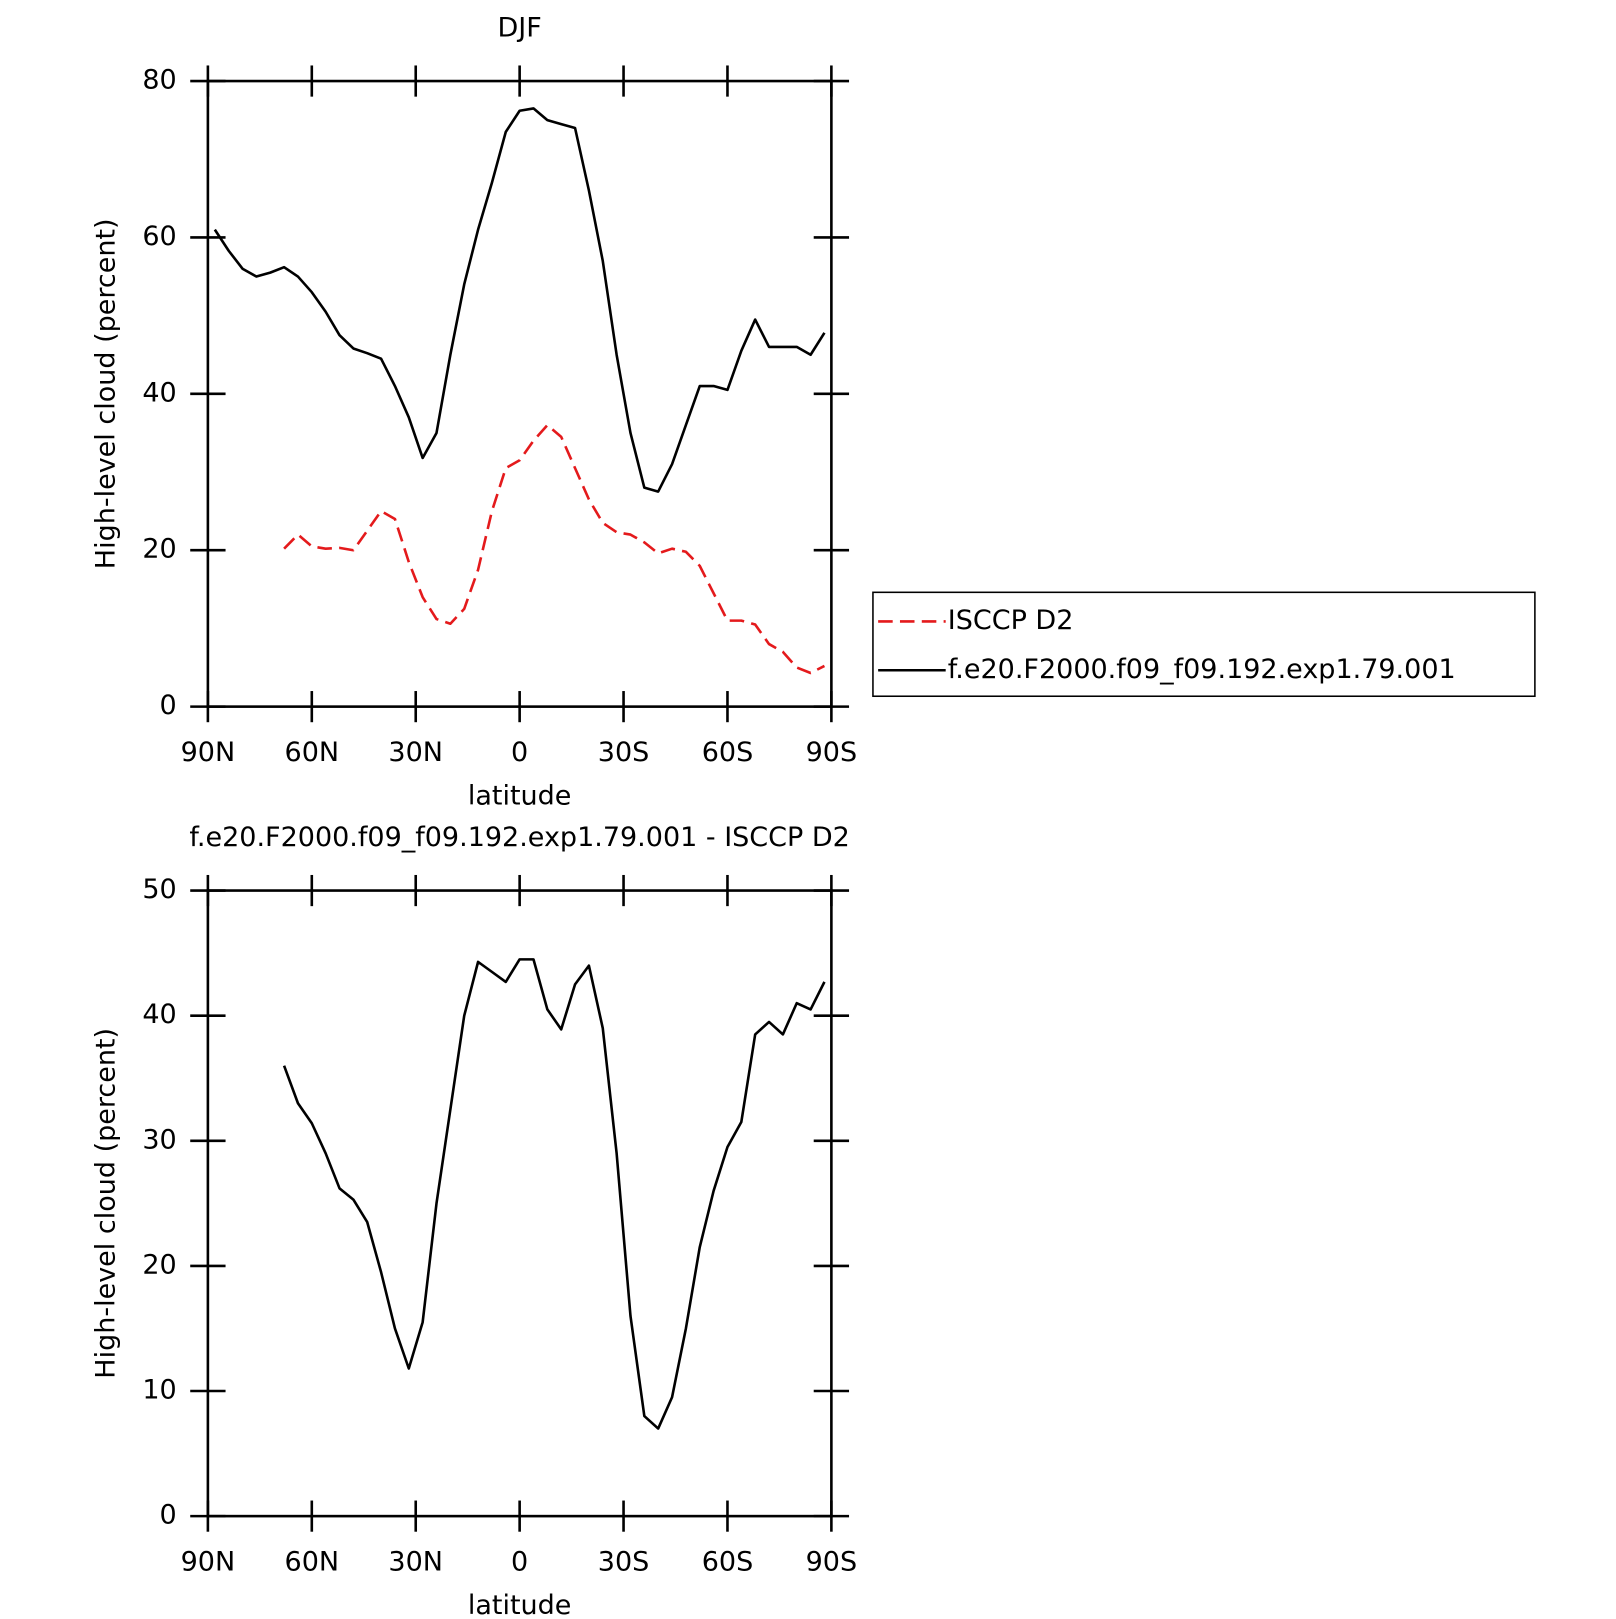 This screenshot has width=1616, height=1619. What do you see at coordinates (1011, 620) in the screenshot?
I see `legend-label: ISCCP D2` at bounding box center [1011, 620].